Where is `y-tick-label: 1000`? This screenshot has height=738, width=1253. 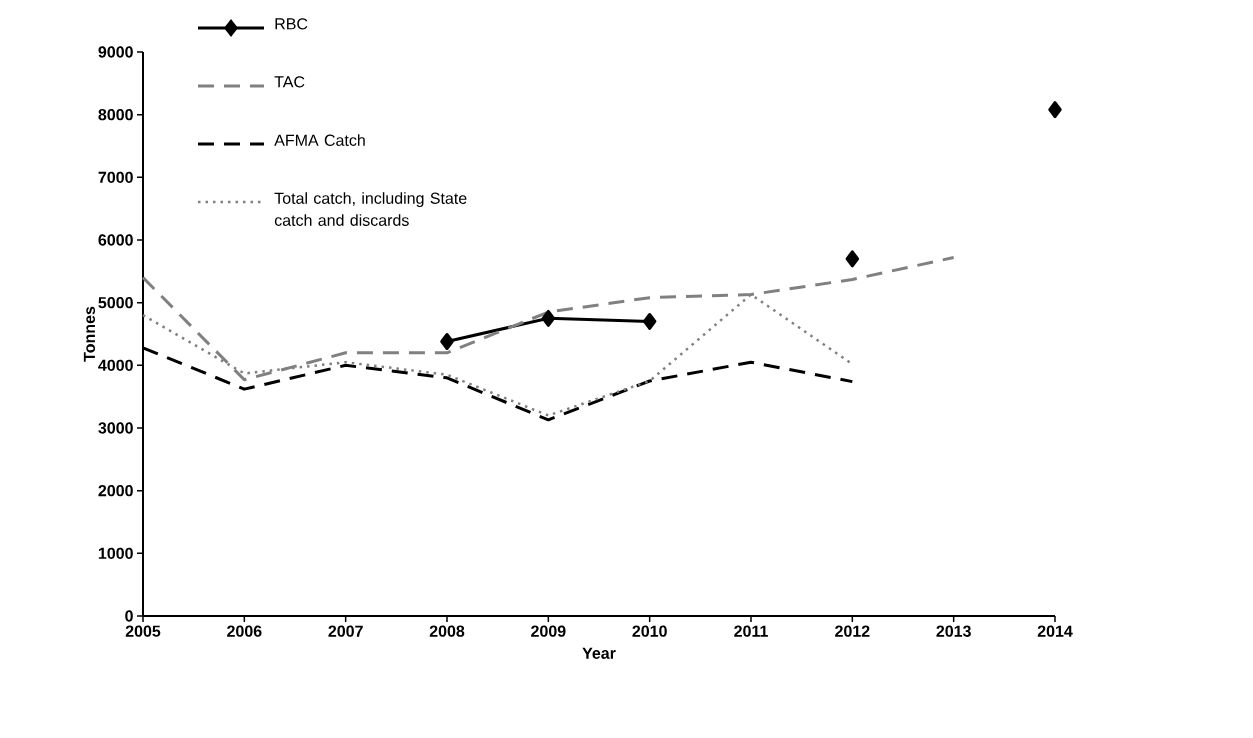 y-tick-label: 1000 is located at coordinates (115, 553).